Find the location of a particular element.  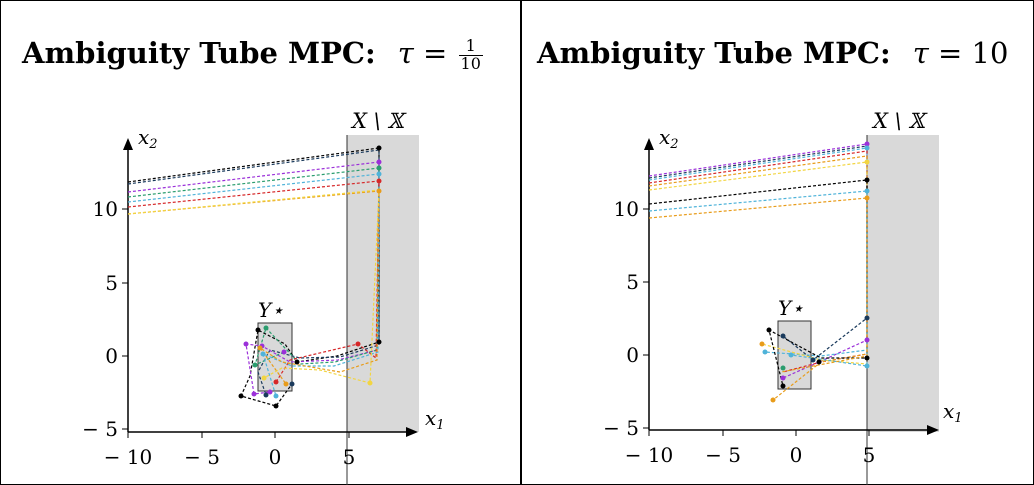

tau-value: 10 is located at coordinates (990, 53).